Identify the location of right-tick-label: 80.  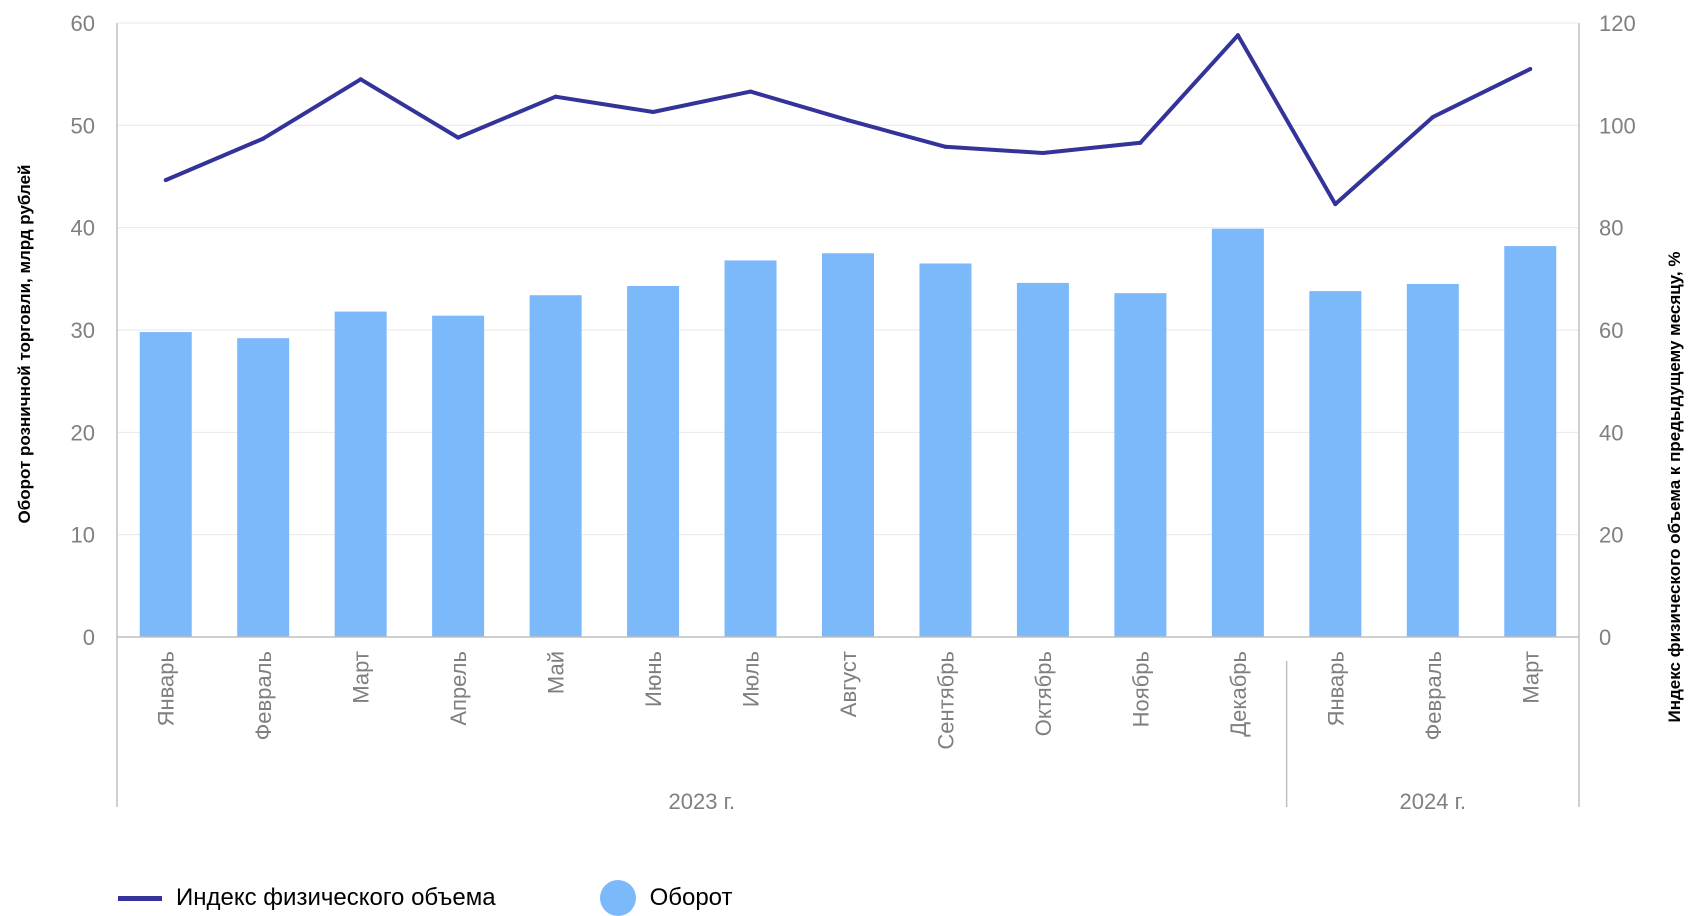
(1611, 228).